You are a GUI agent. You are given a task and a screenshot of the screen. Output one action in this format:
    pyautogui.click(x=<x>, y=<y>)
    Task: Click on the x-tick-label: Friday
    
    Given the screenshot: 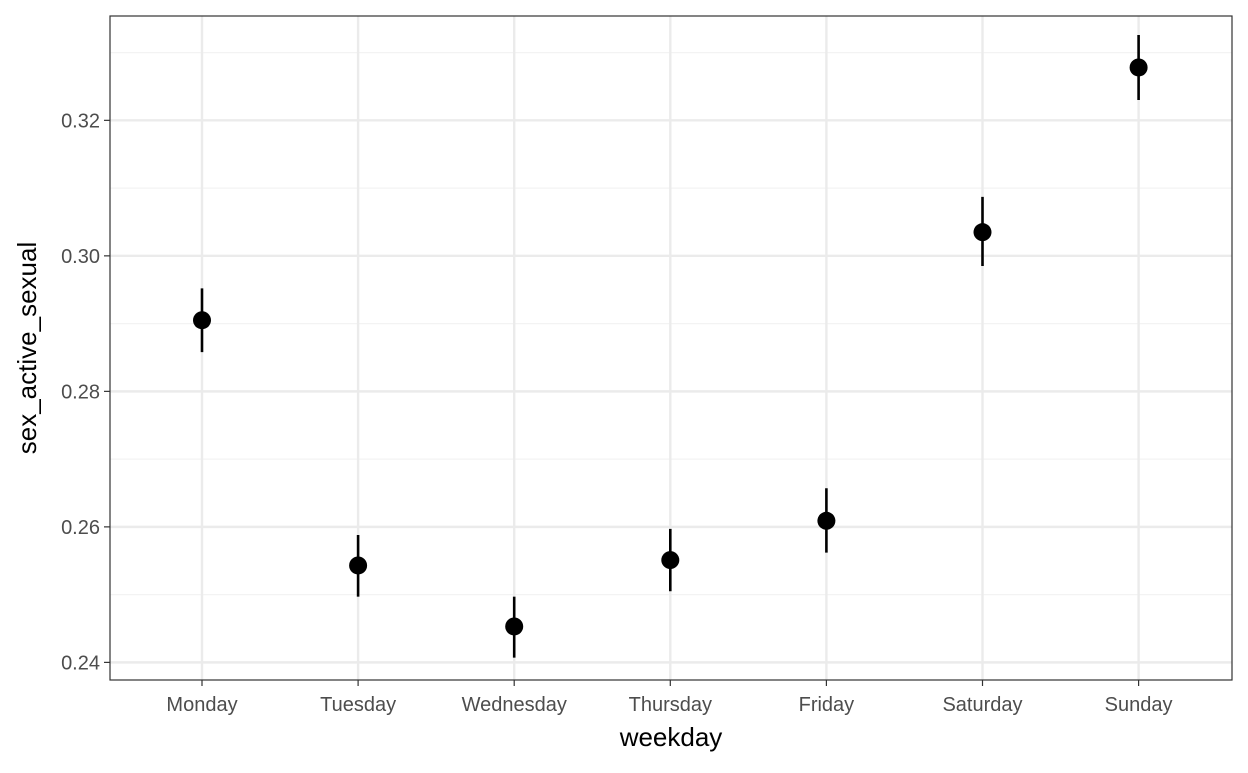 What is the action you would take?
    pyautogui.click(x=827, y=705)
    